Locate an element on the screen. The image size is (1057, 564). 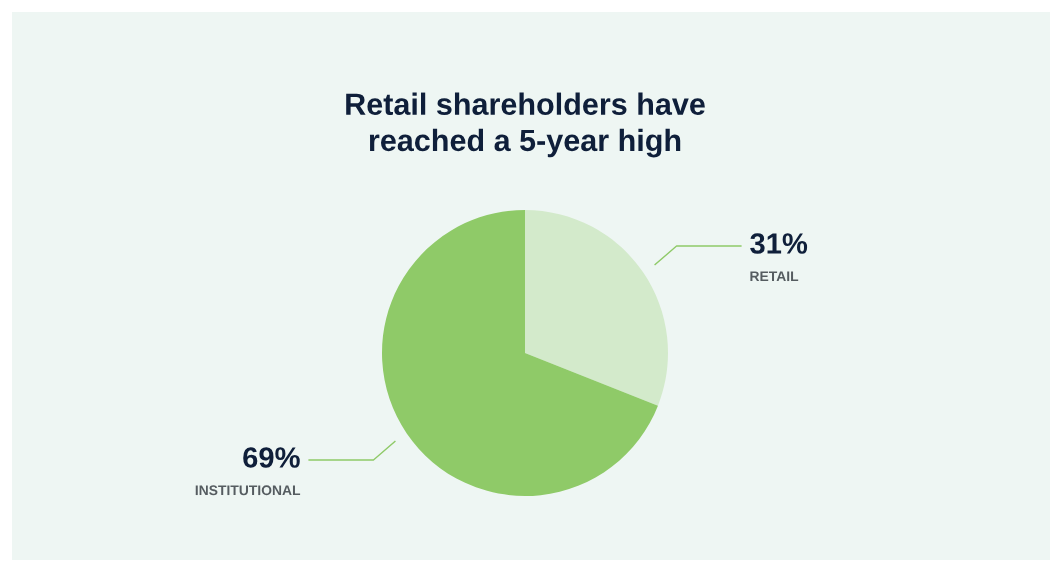
chart-title: Retail shareholders have reached a 5-year high is located at coordinates (525, 125).